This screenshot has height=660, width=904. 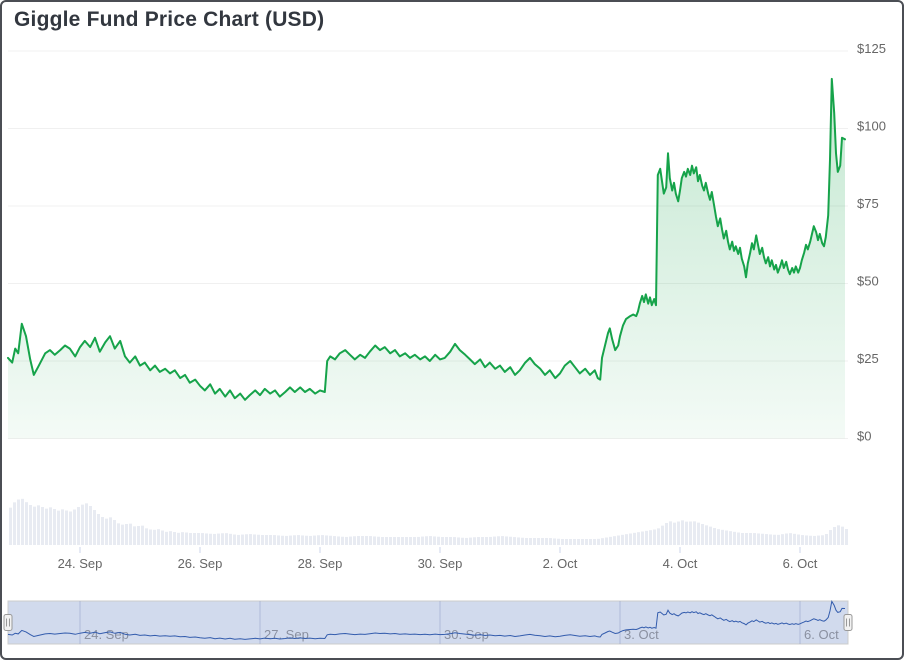 I want to click on x-tick-label: 30. Sep, so click(x=440, y=563).